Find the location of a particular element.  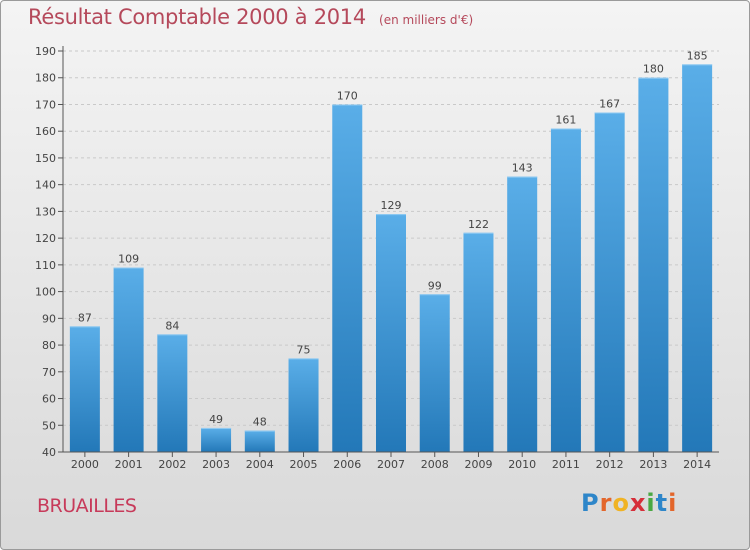

x-tick-label-2002: 2002 is located at coordinates (172, 464).